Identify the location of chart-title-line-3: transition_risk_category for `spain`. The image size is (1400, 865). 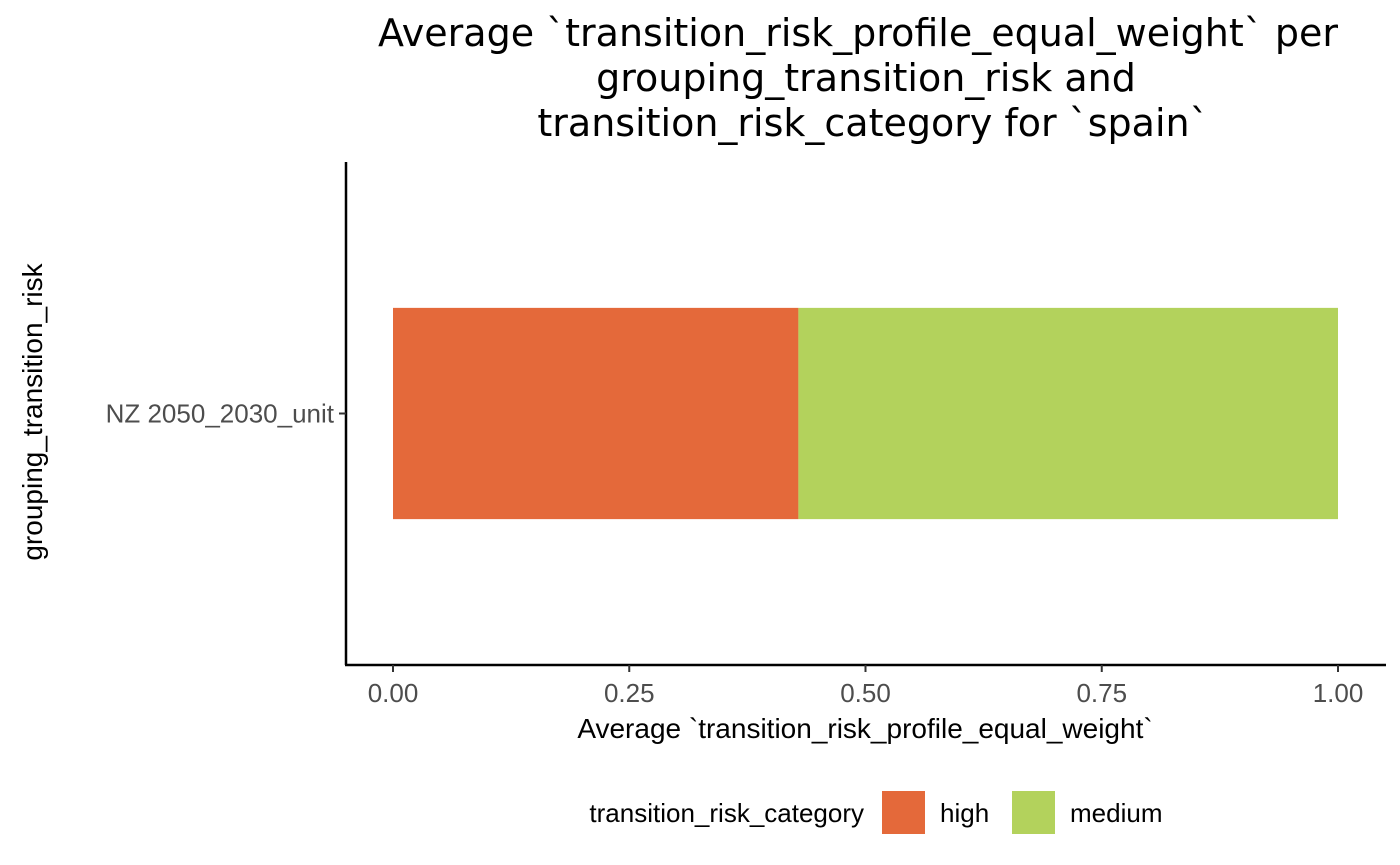
(872, 123).